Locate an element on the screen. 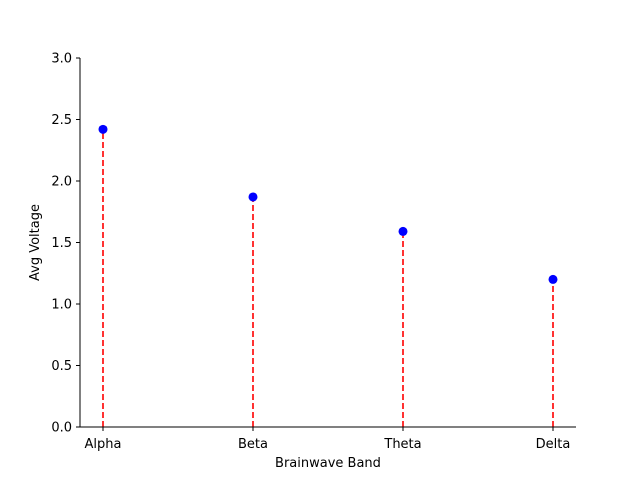  x-axis-ticks: Alpha Beta Theta Delta is located at coordinates (328, 439).